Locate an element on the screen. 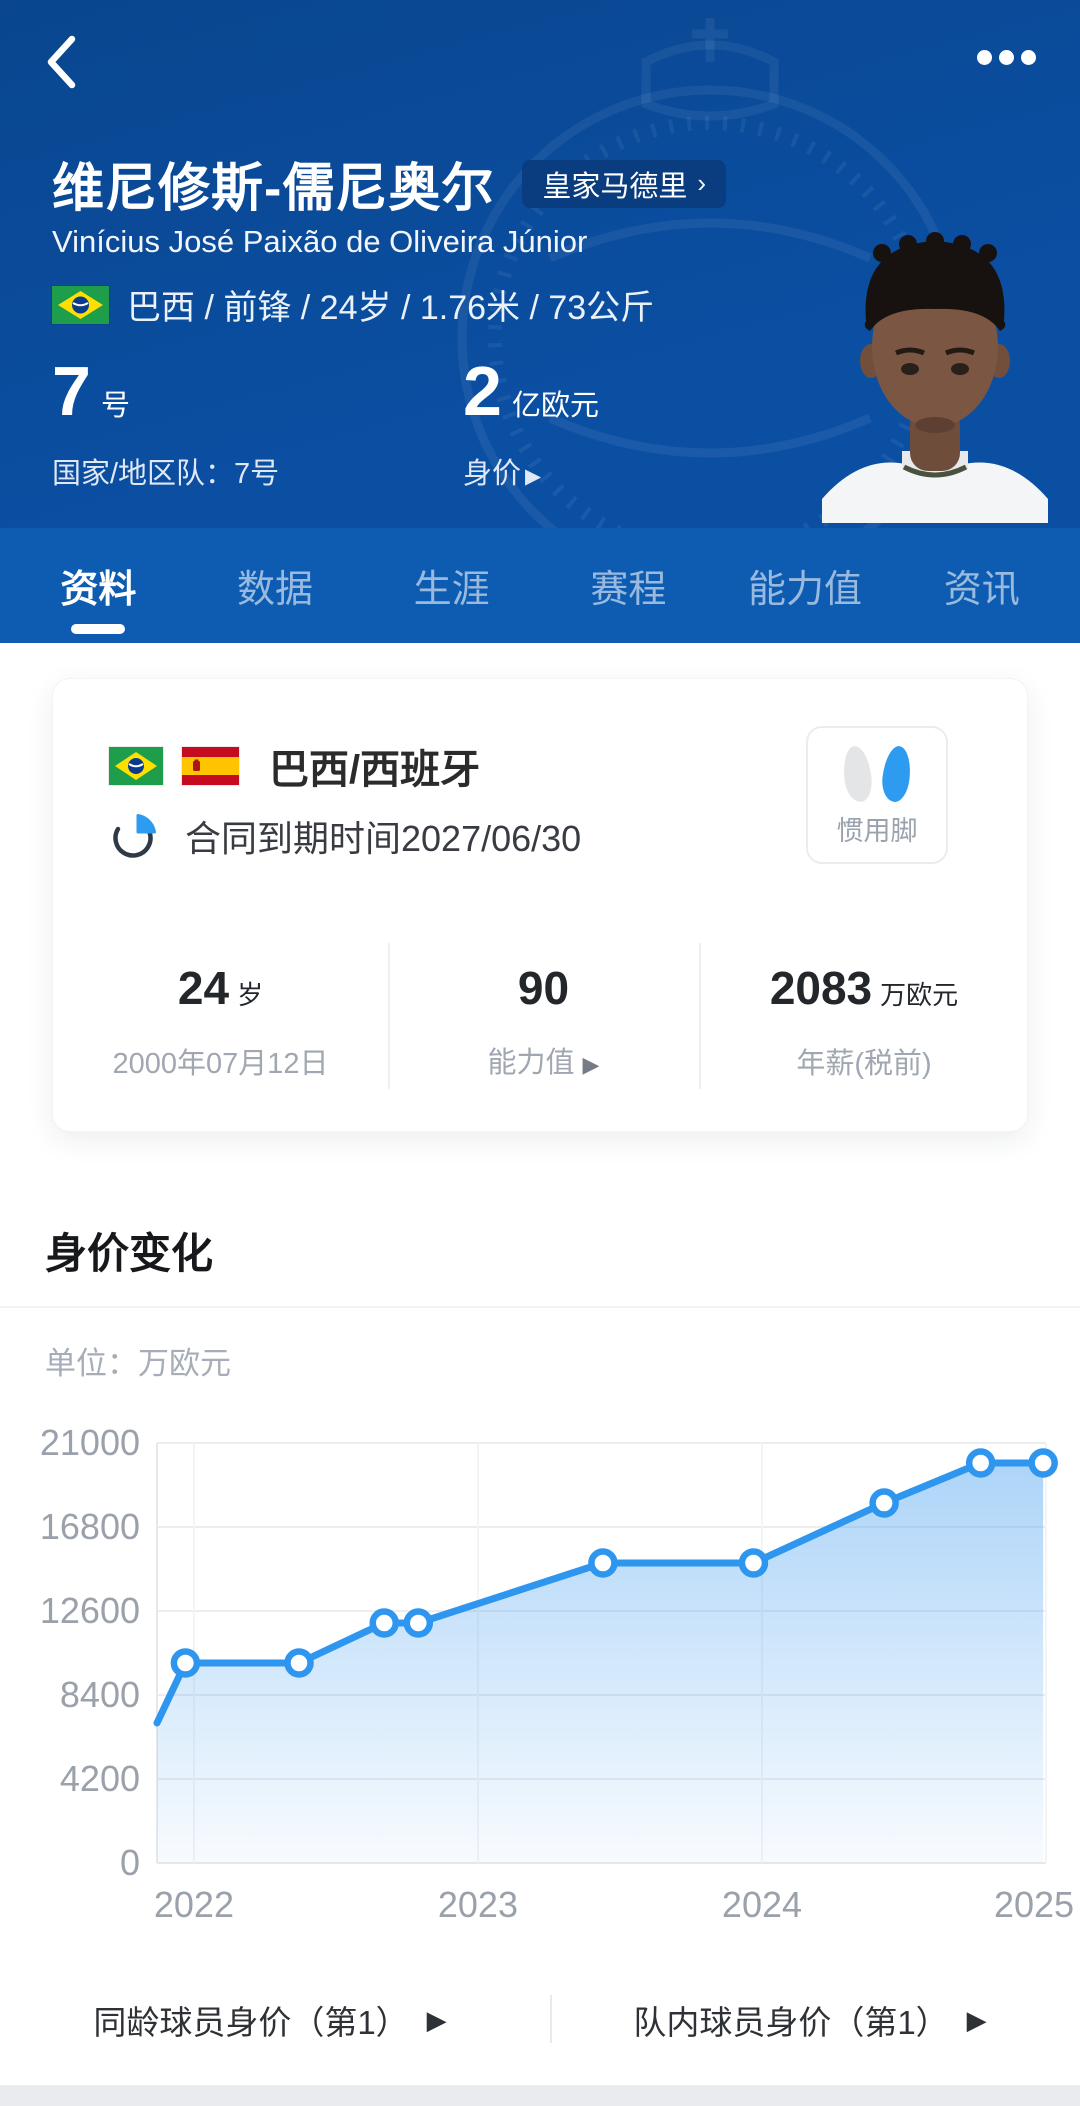 This screenshot has height=2106, width=1080. more-menu-button is located at coordinates (1006, 57).